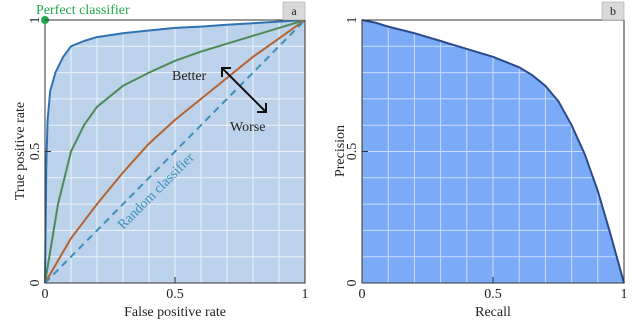 The height and width of the screenshot is (326, 642). I want to click on pr-y-tick-label: 0.5, so click(352, 152).